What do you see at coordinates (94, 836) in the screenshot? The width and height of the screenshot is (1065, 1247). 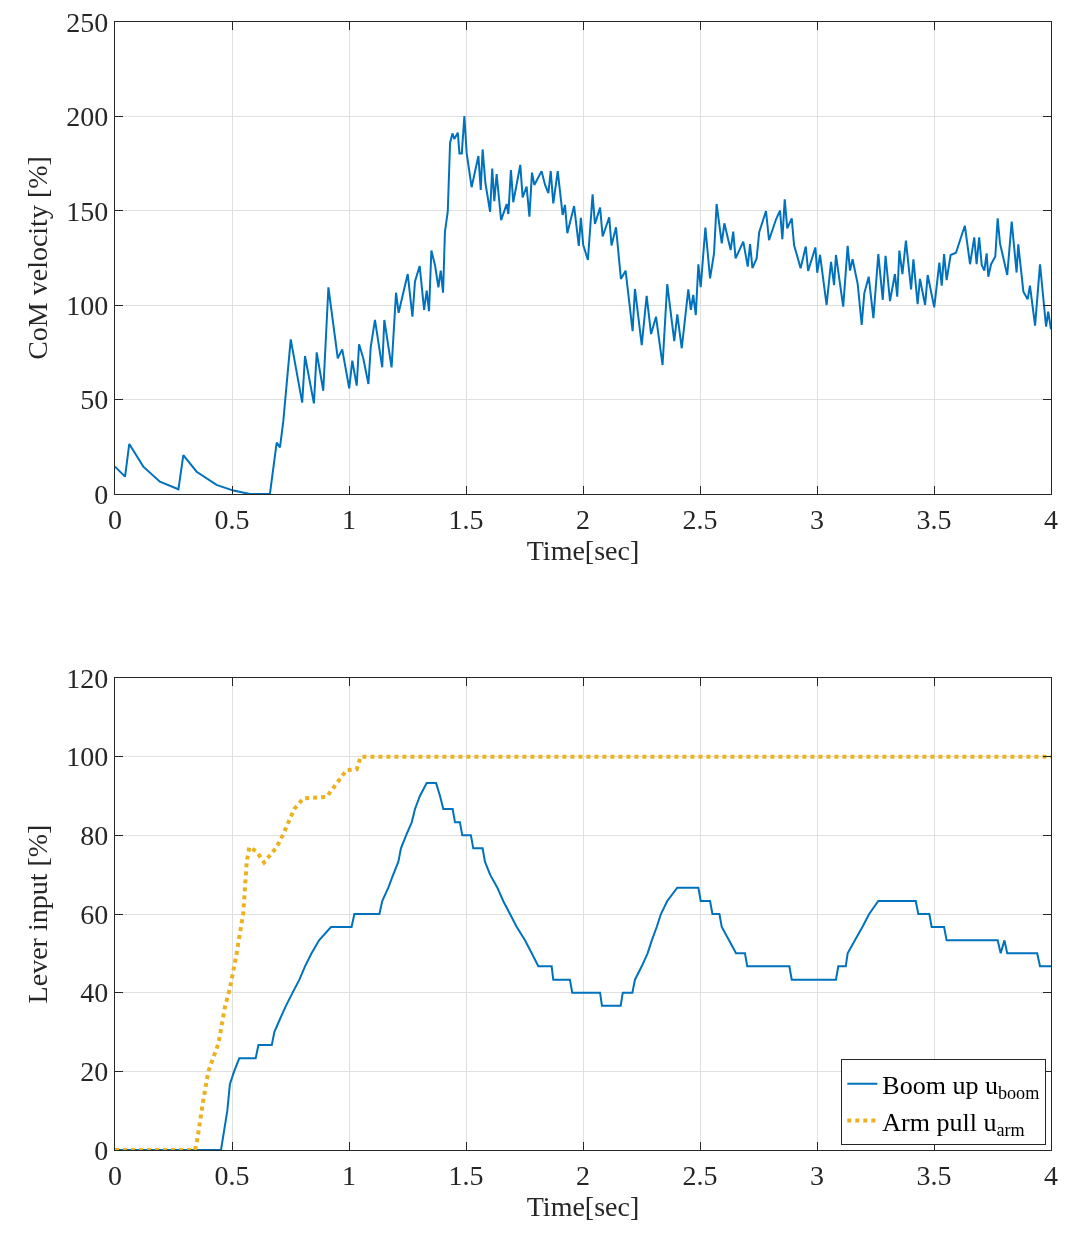 I see `y-tick-label: 80` at bounding box center [94, 836].